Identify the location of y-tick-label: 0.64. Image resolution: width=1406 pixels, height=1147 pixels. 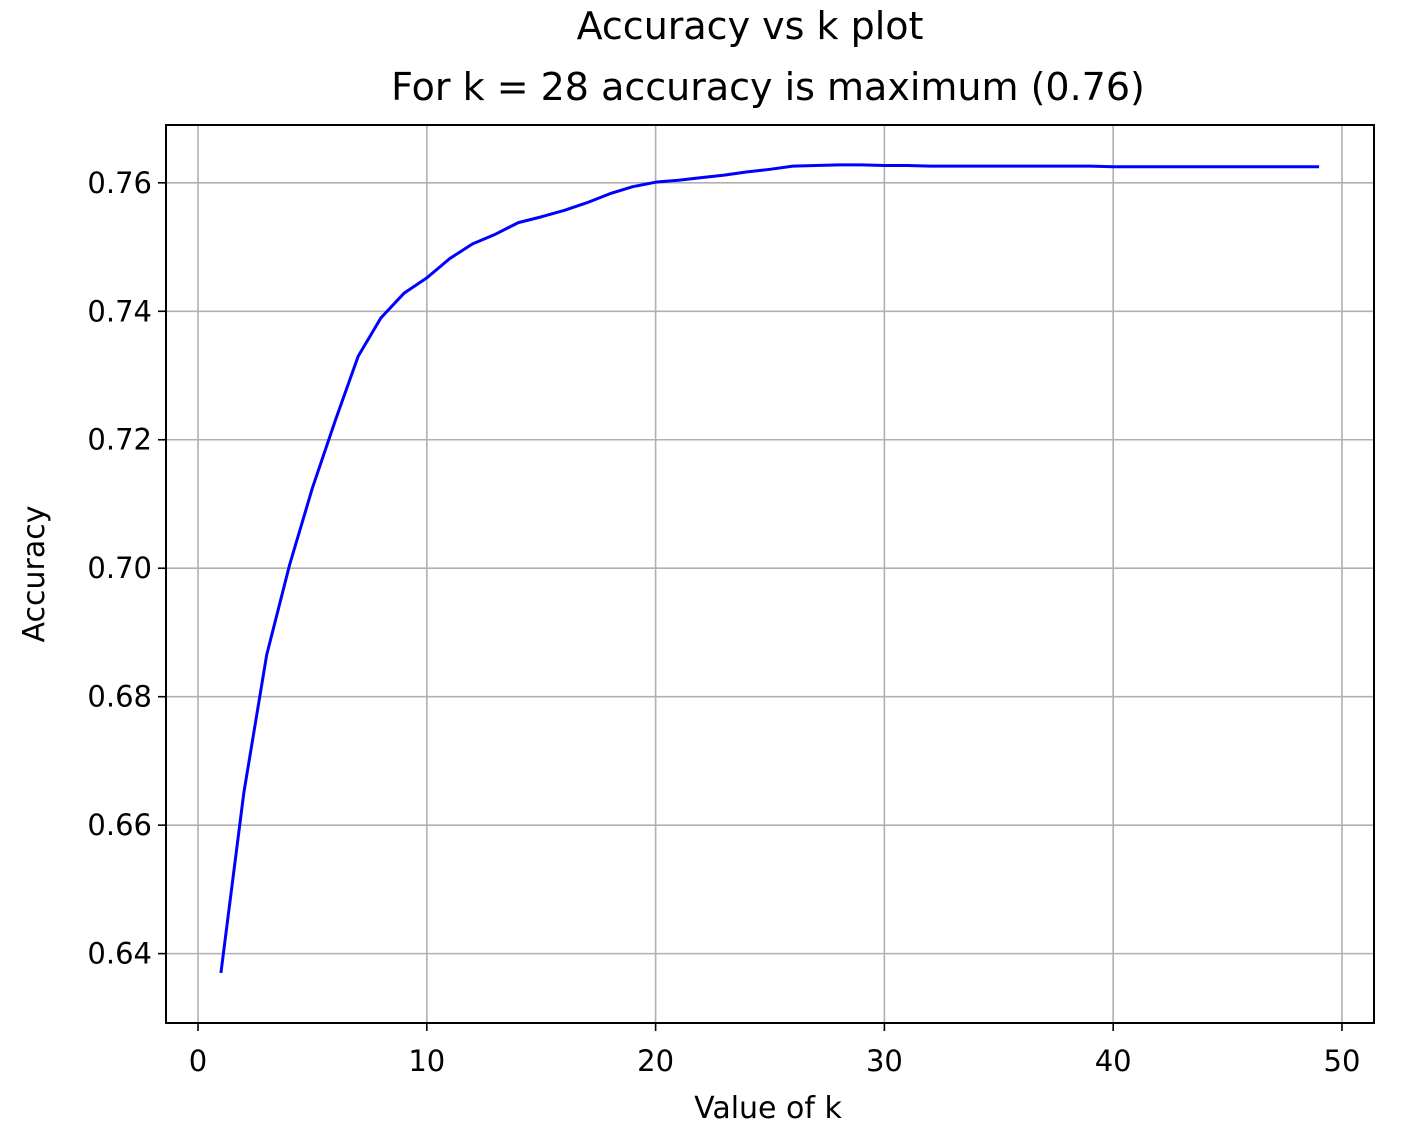
(119, 954).